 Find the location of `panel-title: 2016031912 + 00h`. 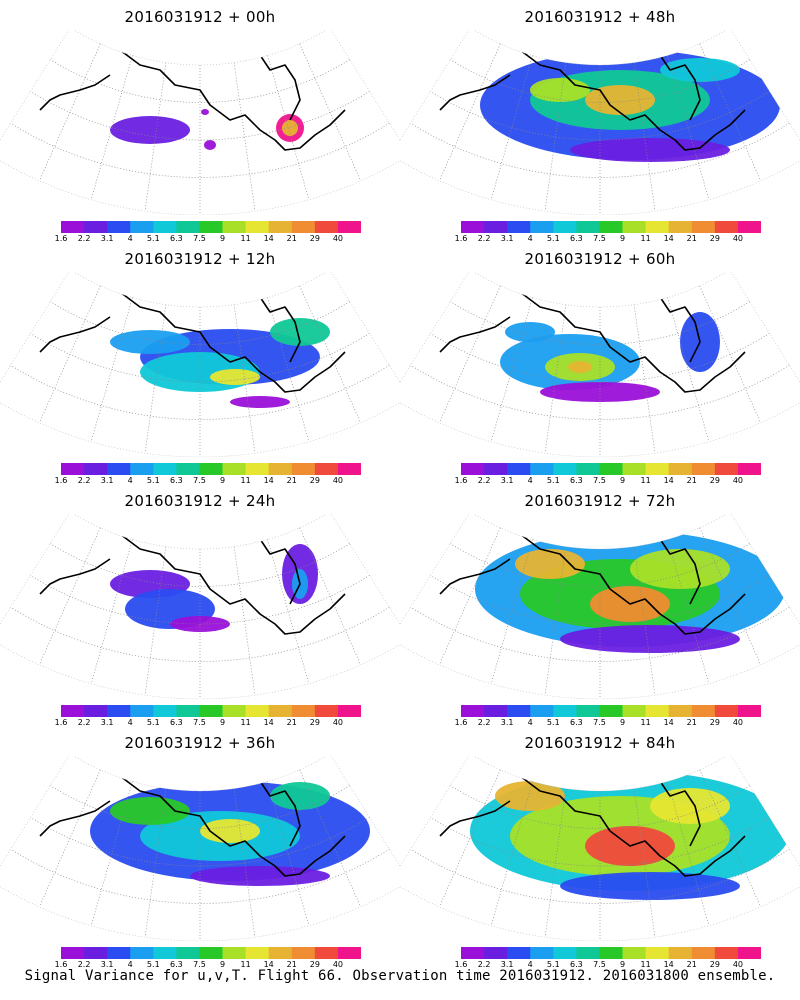

panel-title: 2016031912 + 00h is located at coordinates (200, 17).